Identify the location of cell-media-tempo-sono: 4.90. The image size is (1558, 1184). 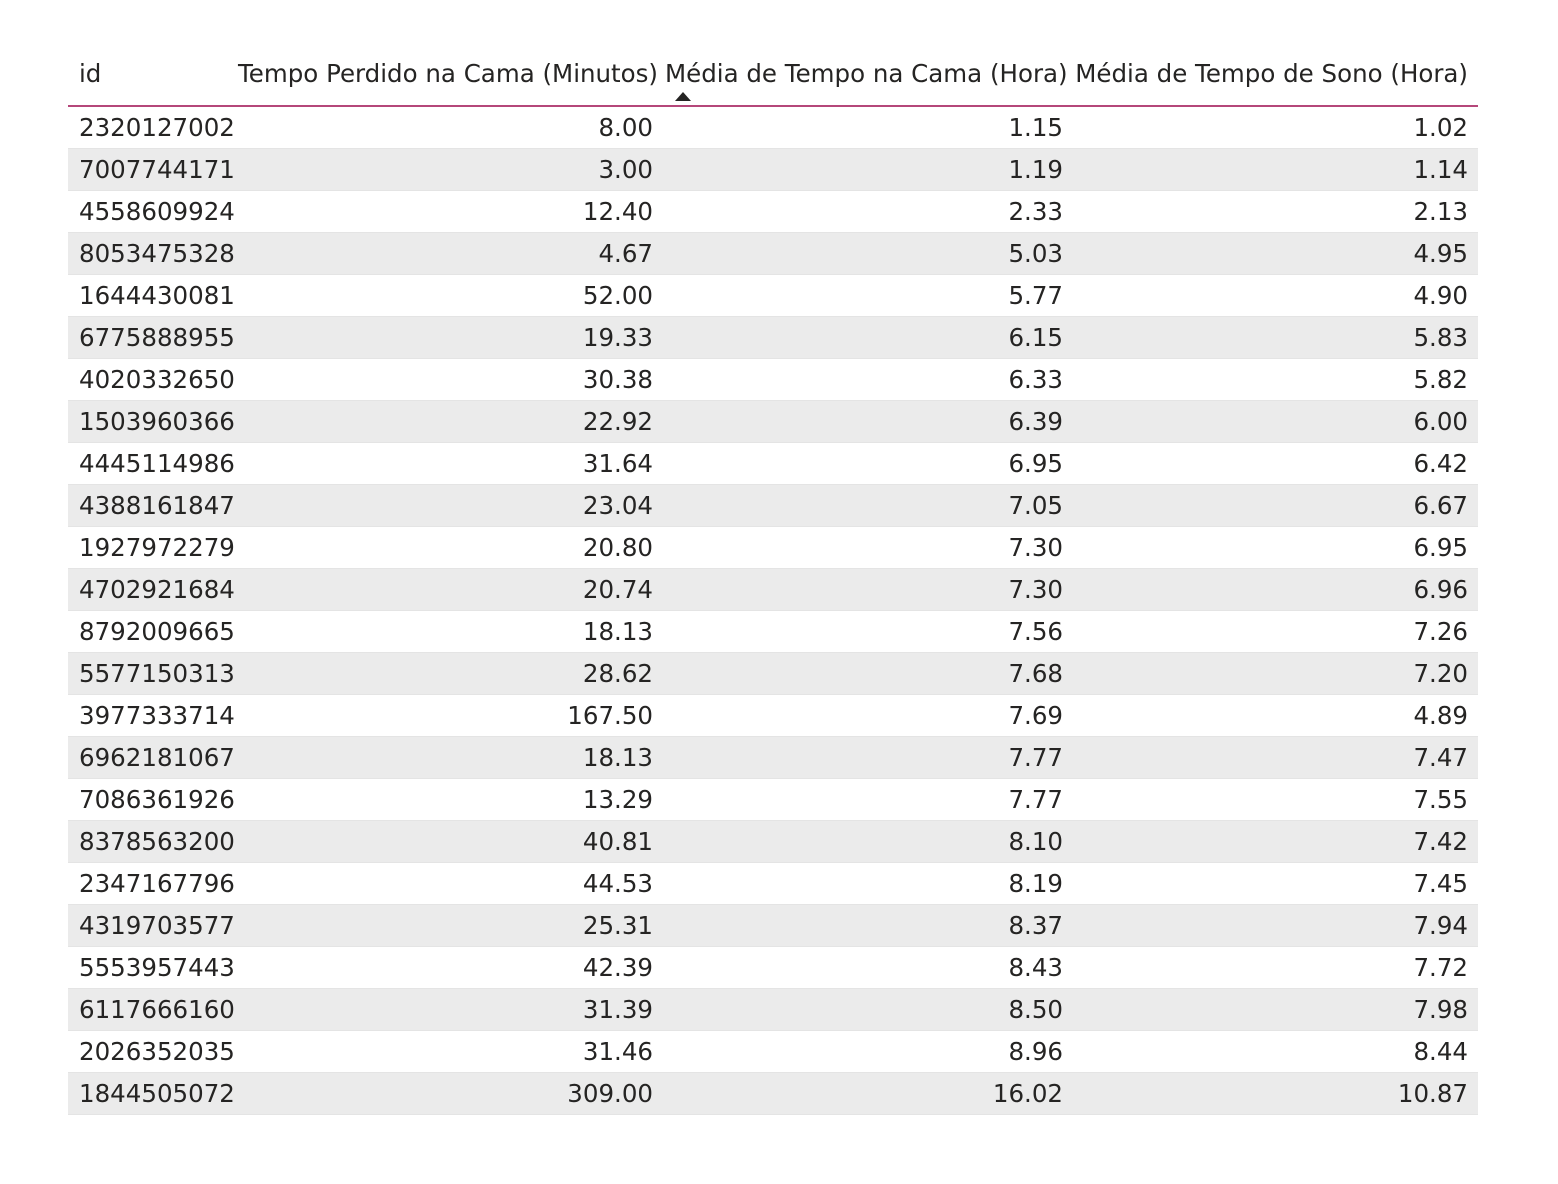
(1440, 295).